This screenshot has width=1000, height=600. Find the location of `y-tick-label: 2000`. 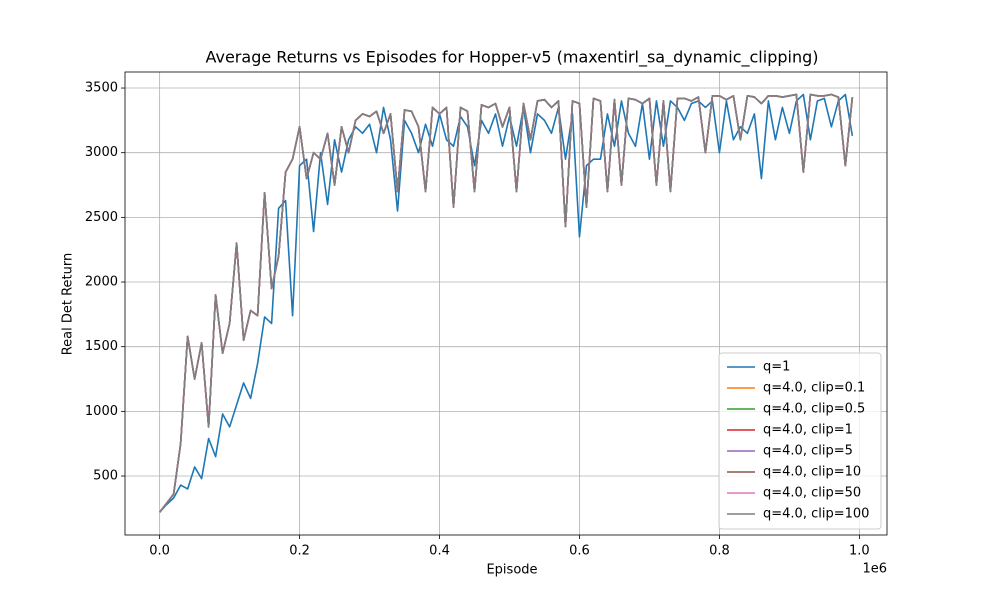

y-tick-label: 2000 is located at coordinates (101, 282).